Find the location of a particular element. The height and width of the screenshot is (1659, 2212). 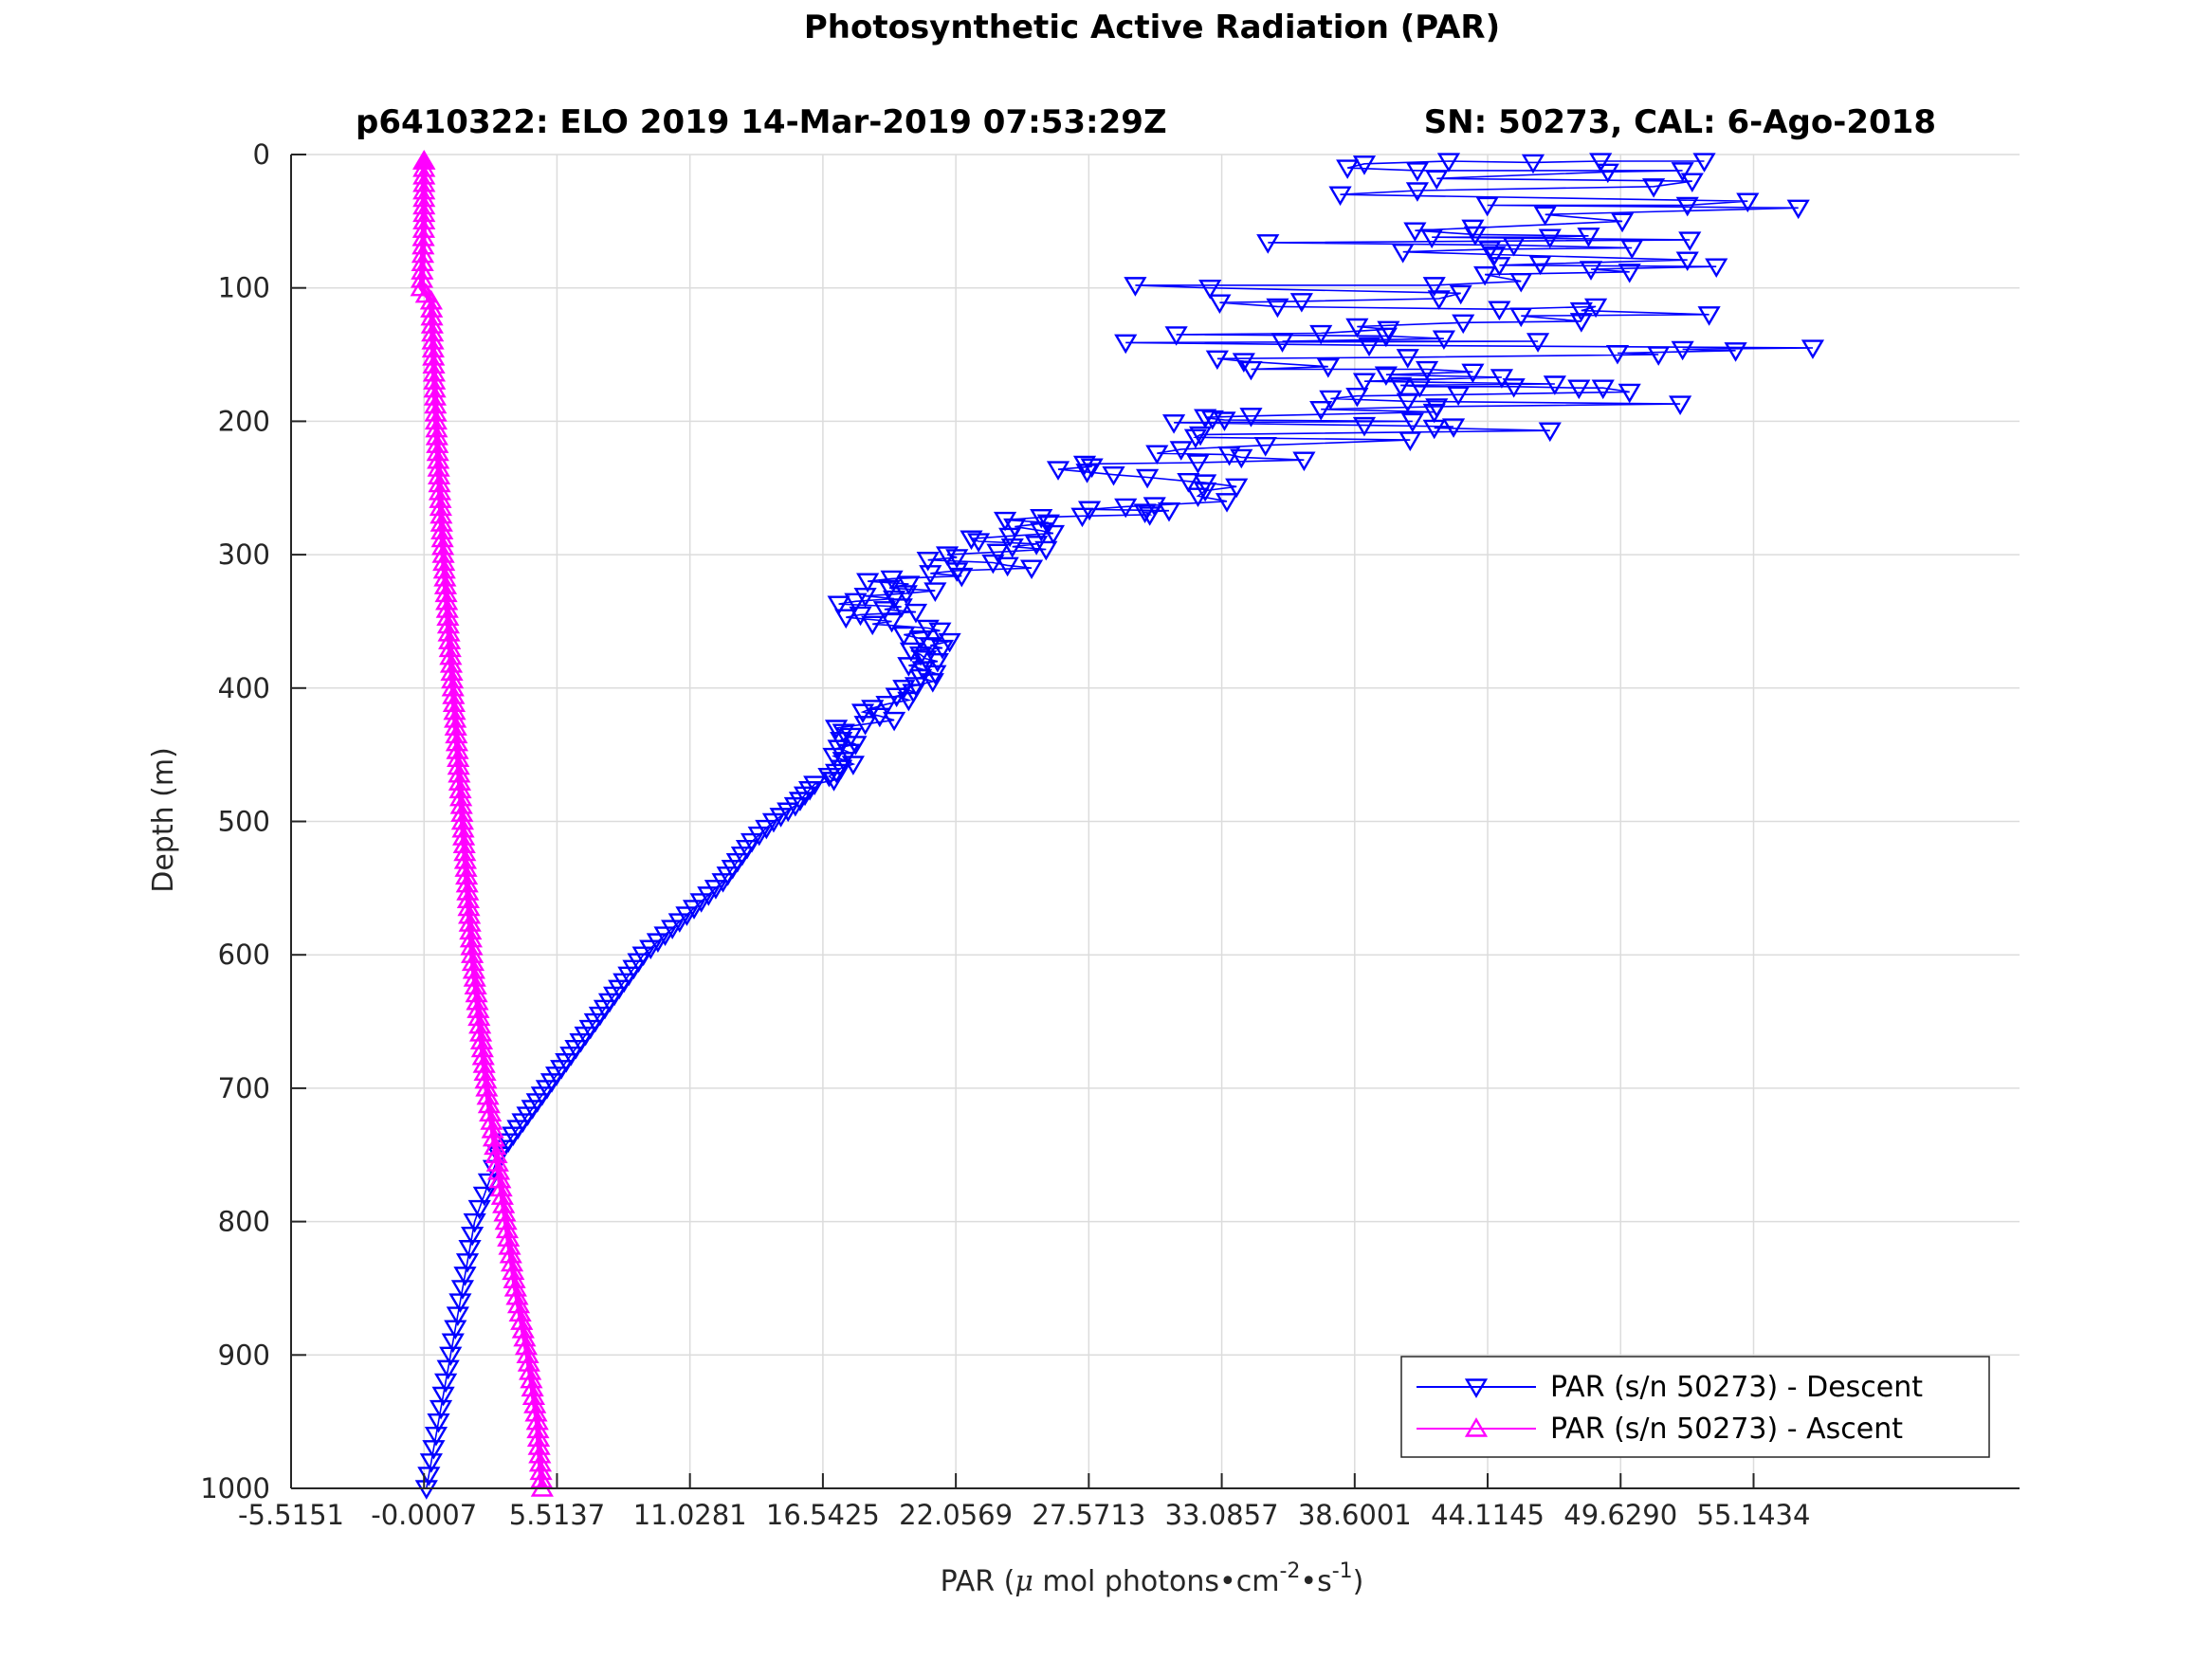

x-axis-label-prefix: PAR ( is located at coordinates (978, 1581).